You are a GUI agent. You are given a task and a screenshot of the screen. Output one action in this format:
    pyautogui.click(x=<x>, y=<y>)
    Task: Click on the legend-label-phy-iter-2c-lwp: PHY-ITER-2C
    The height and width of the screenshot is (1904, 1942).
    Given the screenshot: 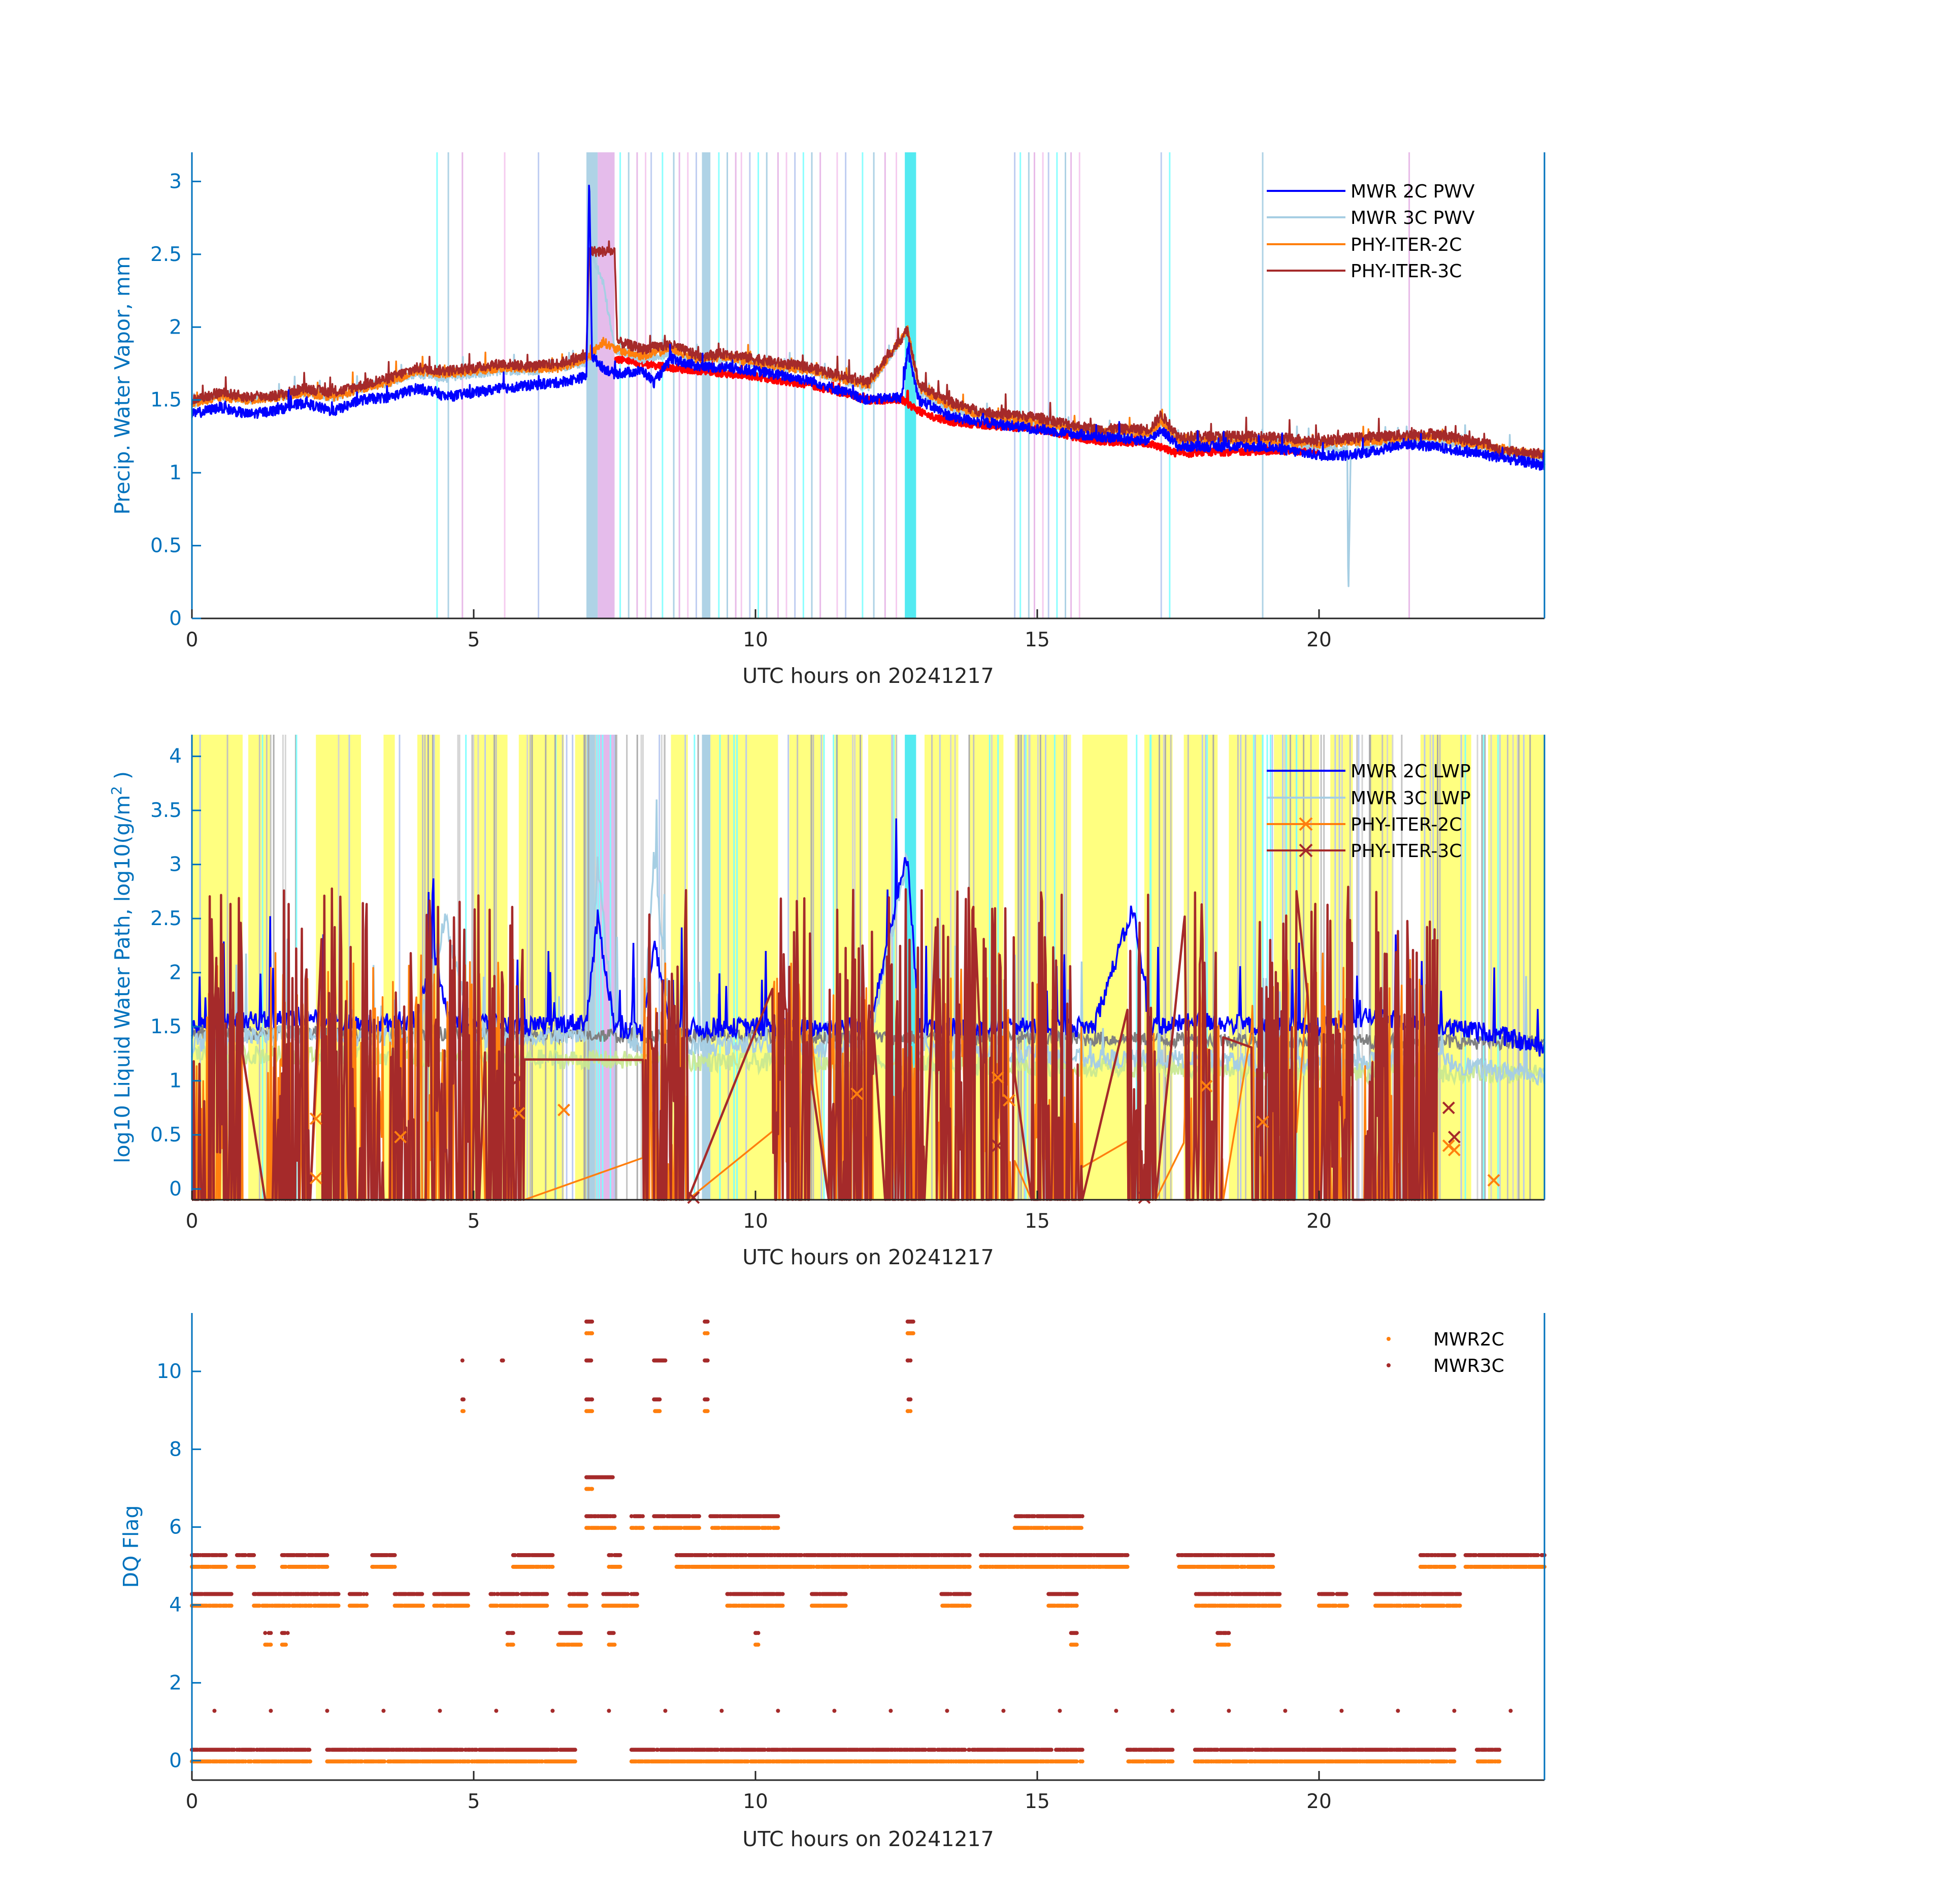 What is the action you would take?
    pyautogui.click(x=1406, y=825)
    